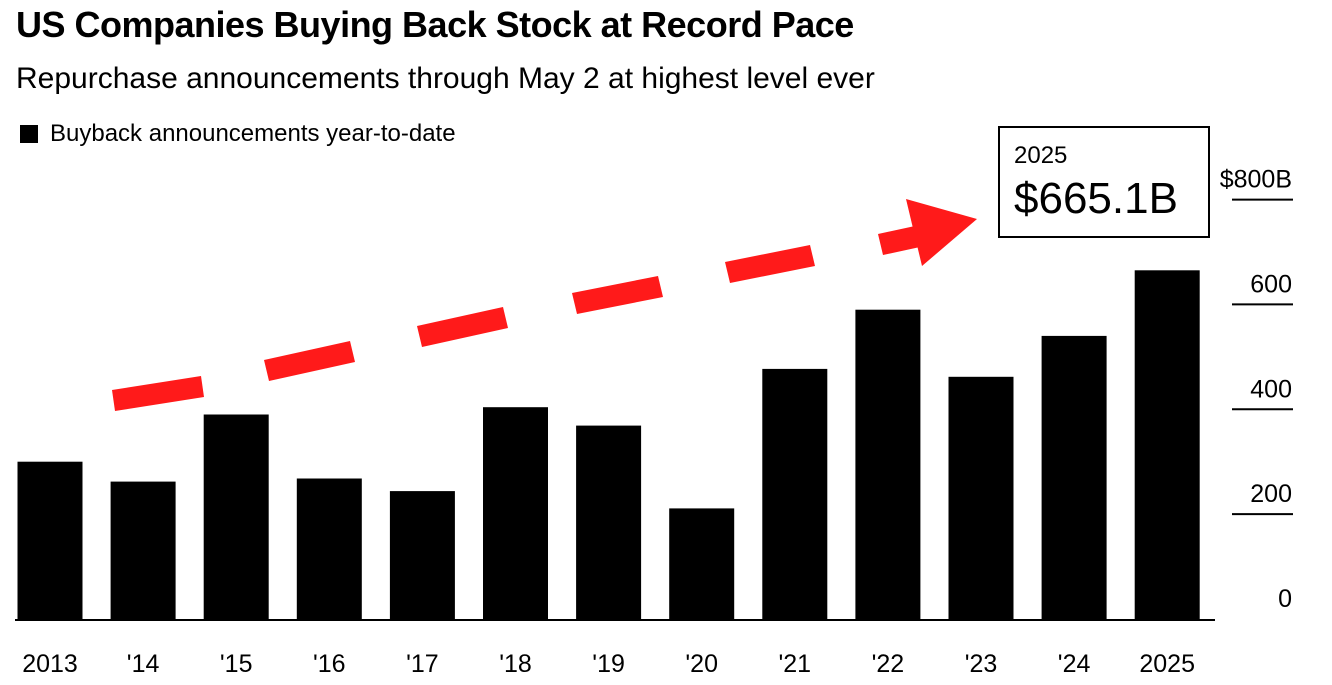 The width and height of the screenshot is (1332, 685). I want to click on legend: Buyback announcements year-to-date, so click(238, 134).